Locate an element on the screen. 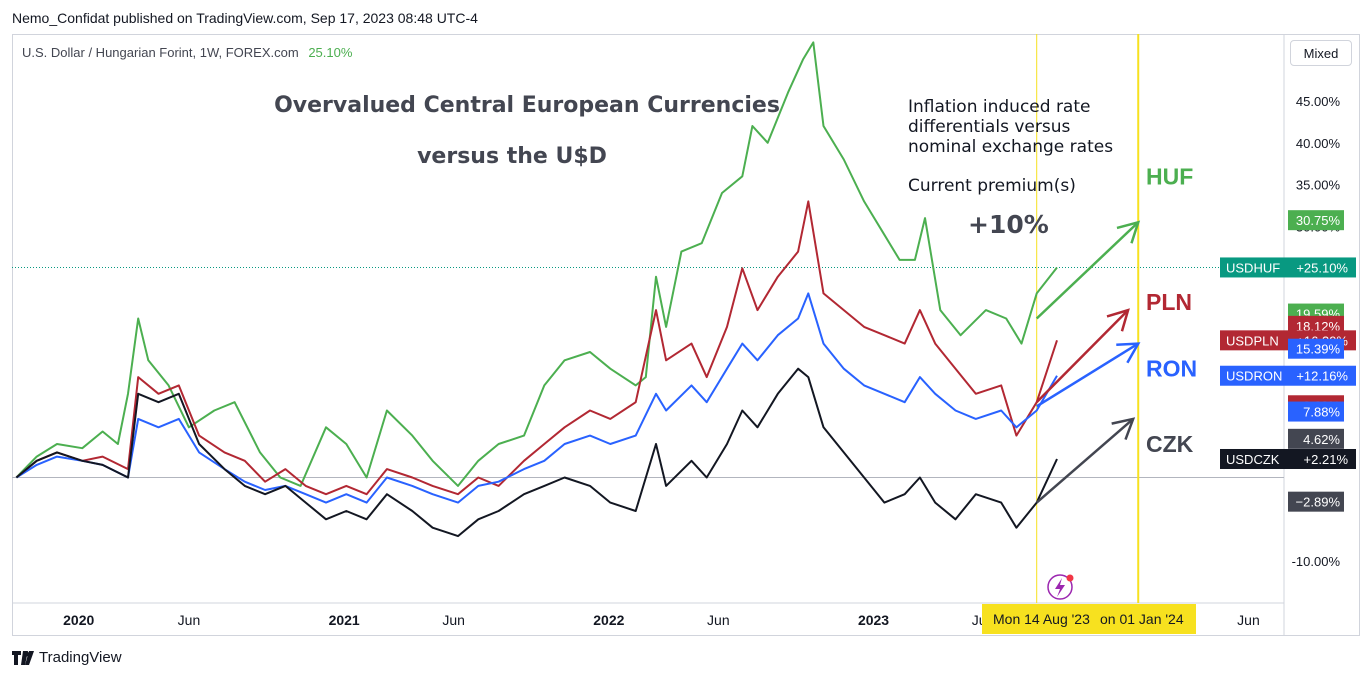 The image size is (1372, 680). price-badge-usdhuf is located at coordinates (1288, 267).